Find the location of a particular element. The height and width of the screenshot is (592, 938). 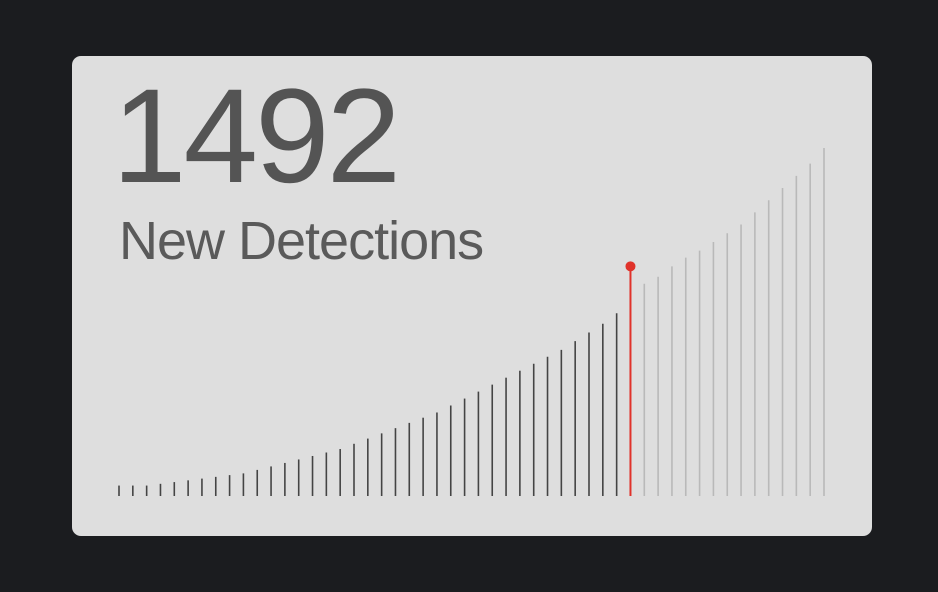

current-marker-dot is located at coordinates (630, 266).